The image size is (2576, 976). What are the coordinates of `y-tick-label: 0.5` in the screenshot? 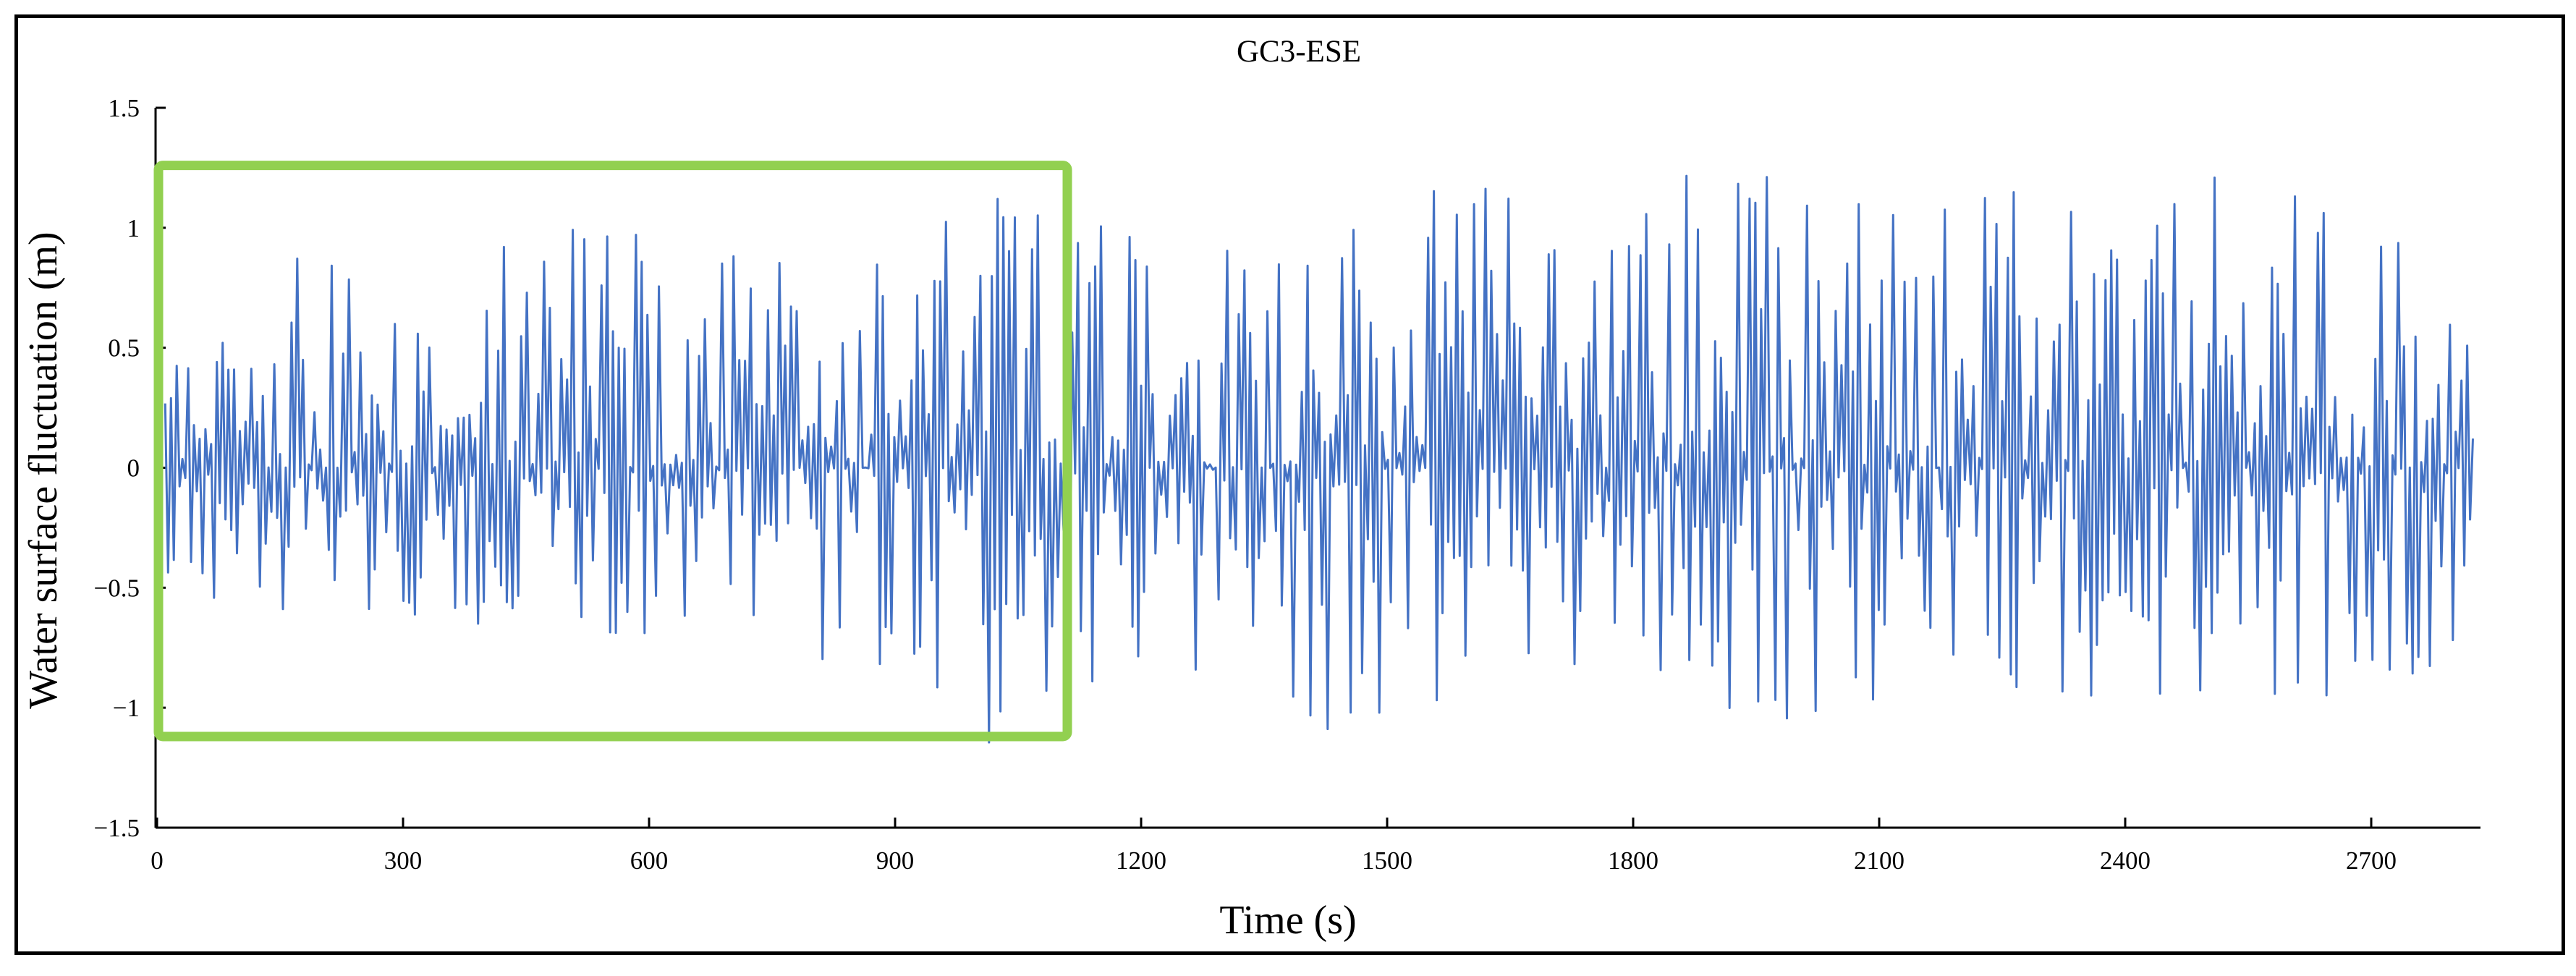 It's located at (124, 348).